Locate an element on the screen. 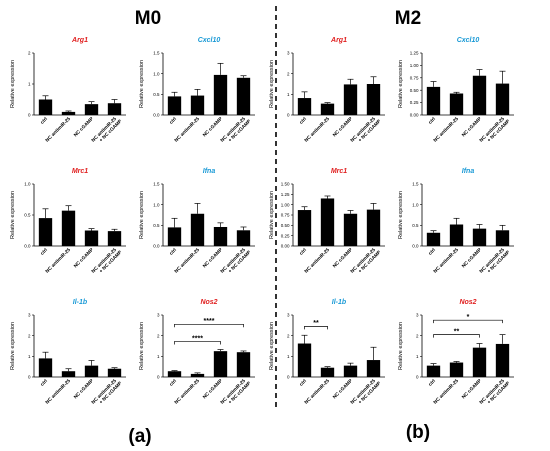 The image size is (550, 451). significance-bracket is located at coordinates (316, 328).